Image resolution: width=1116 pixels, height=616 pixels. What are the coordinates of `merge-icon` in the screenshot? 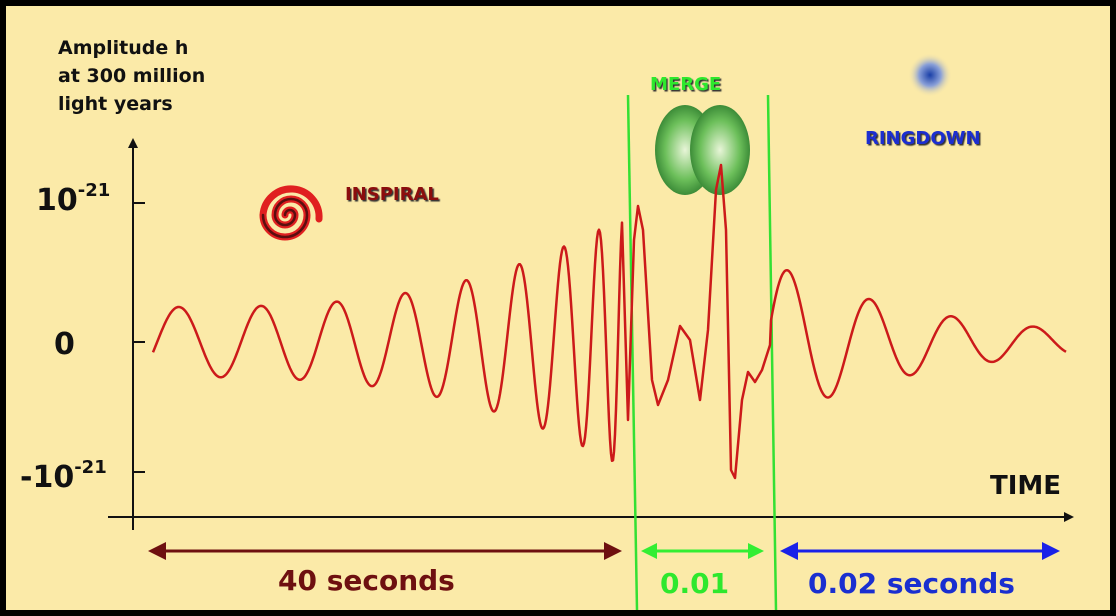 It's located at (702, 150).